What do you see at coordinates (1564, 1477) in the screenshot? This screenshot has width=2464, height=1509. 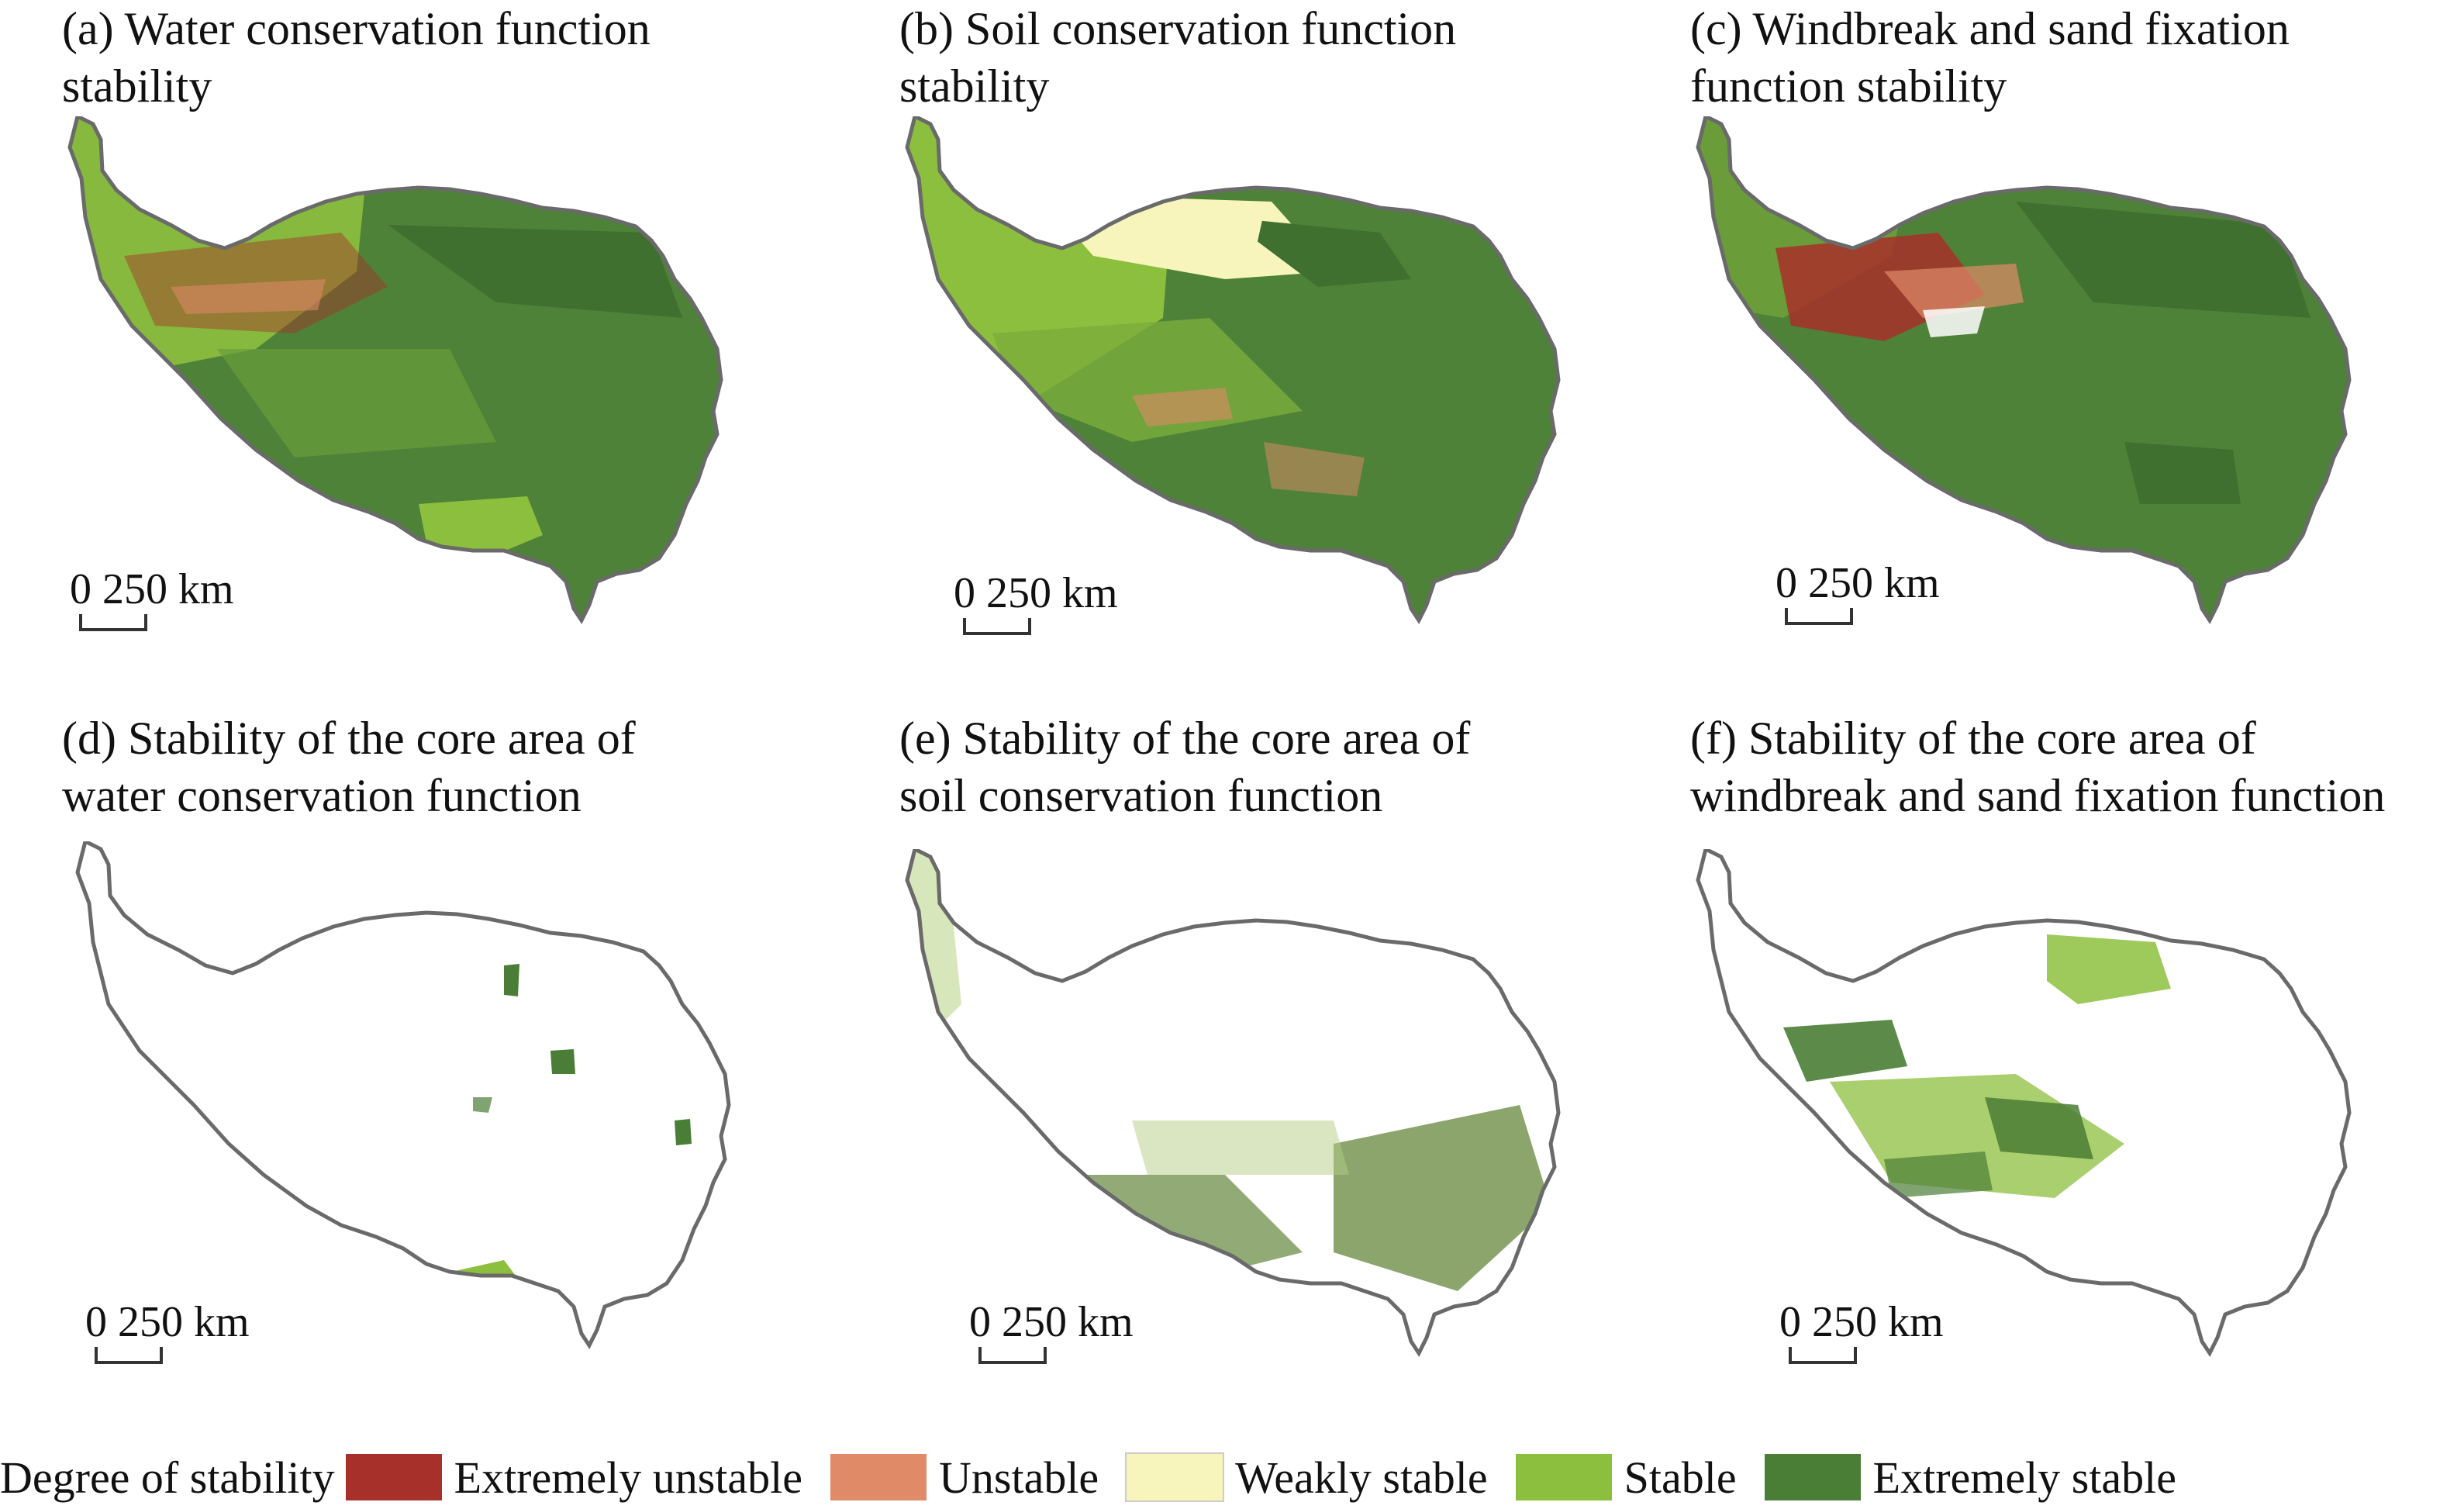 I see `legend-swatch-stable` at bounding box center [1564, 1477].